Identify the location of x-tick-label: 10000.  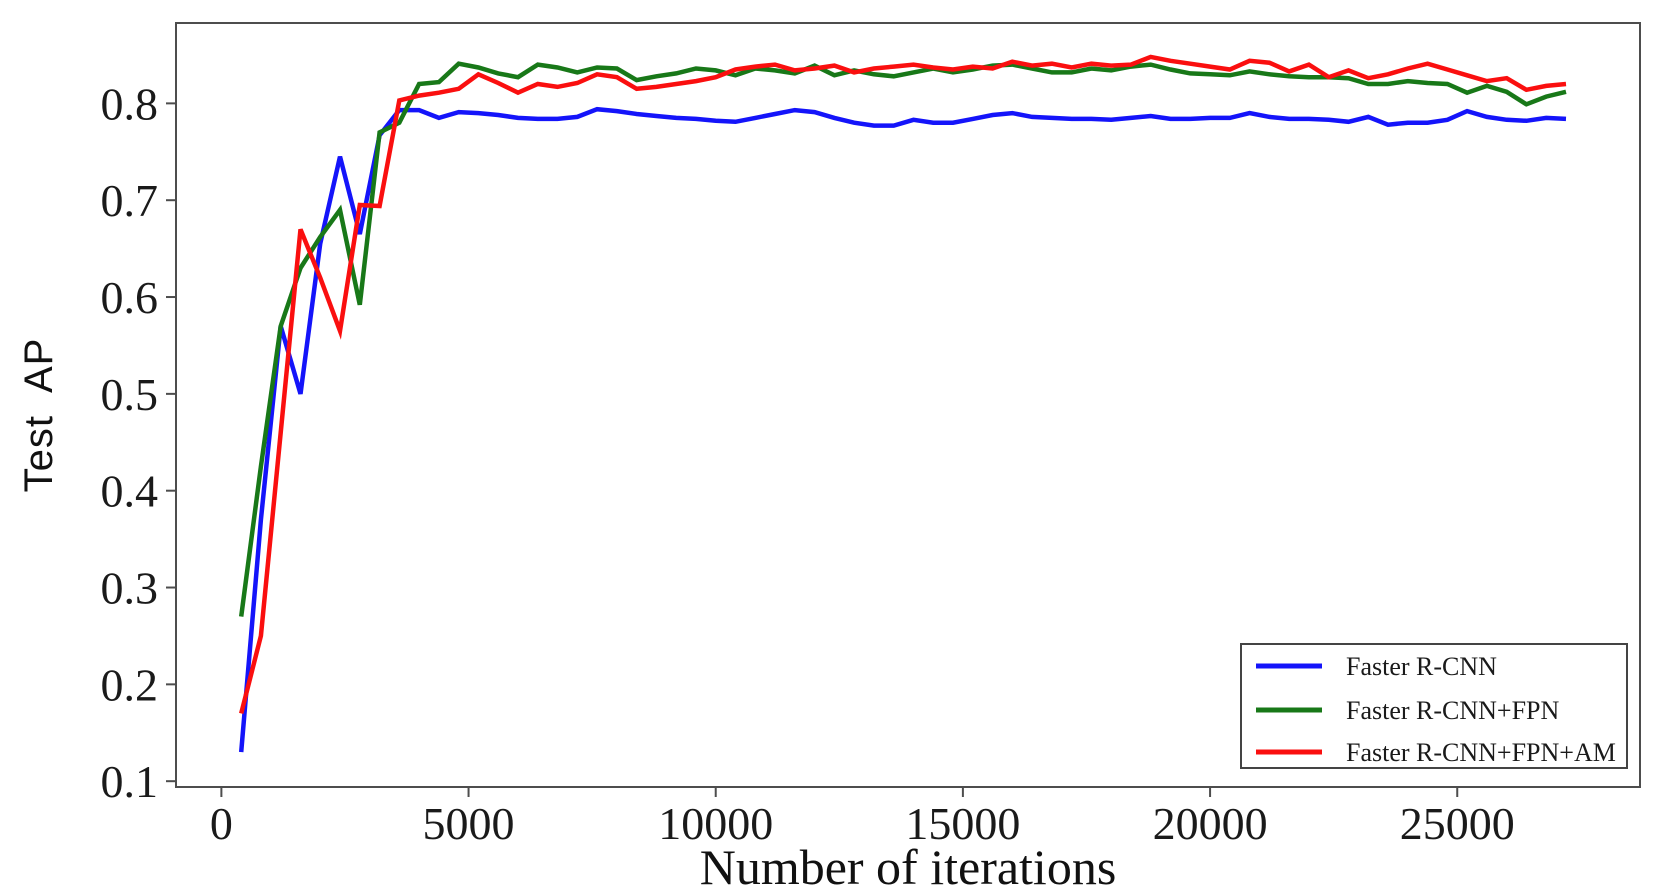
(715, 823).